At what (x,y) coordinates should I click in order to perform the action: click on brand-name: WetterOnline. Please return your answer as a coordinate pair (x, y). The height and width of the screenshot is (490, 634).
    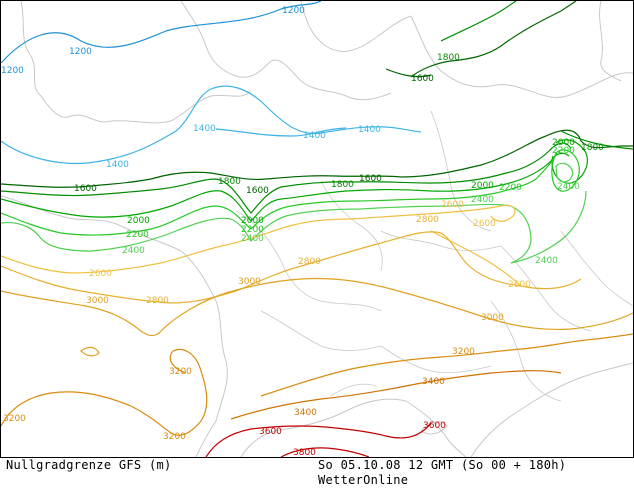
    Looking at the image, I should click on (363, 480).